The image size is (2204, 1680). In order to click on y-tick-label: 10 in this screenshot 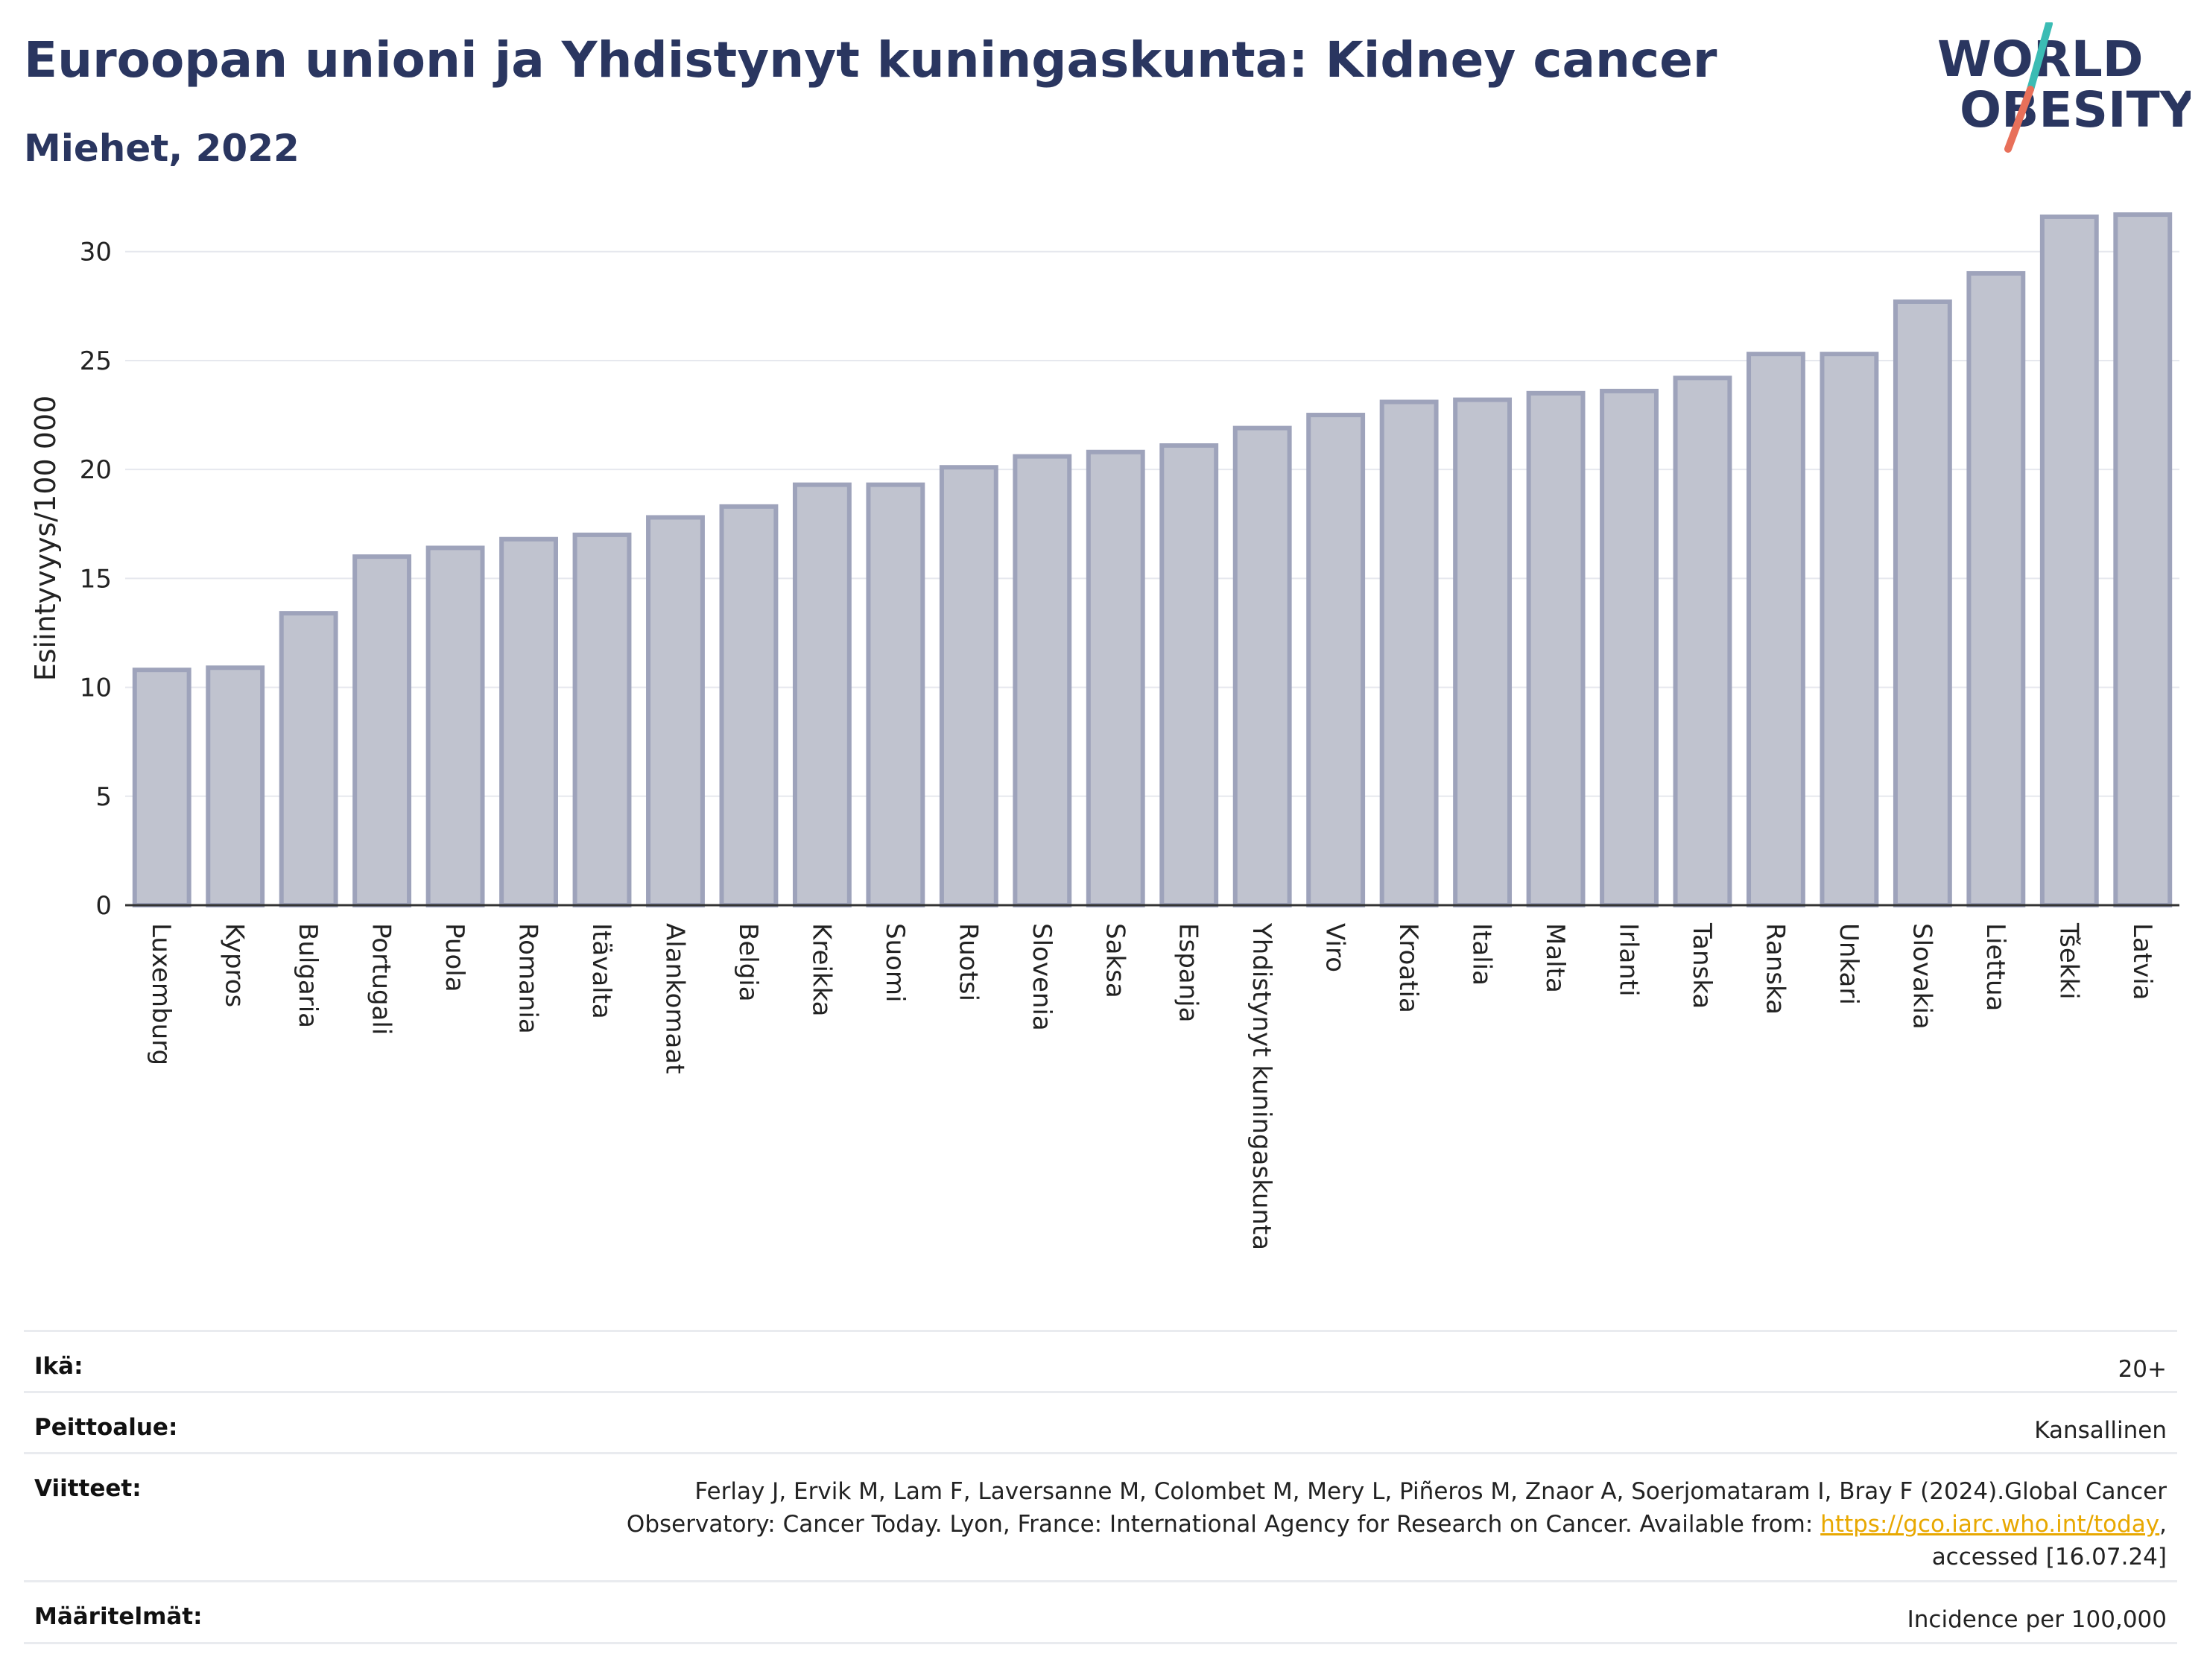, I will do `click(96, 688)`.